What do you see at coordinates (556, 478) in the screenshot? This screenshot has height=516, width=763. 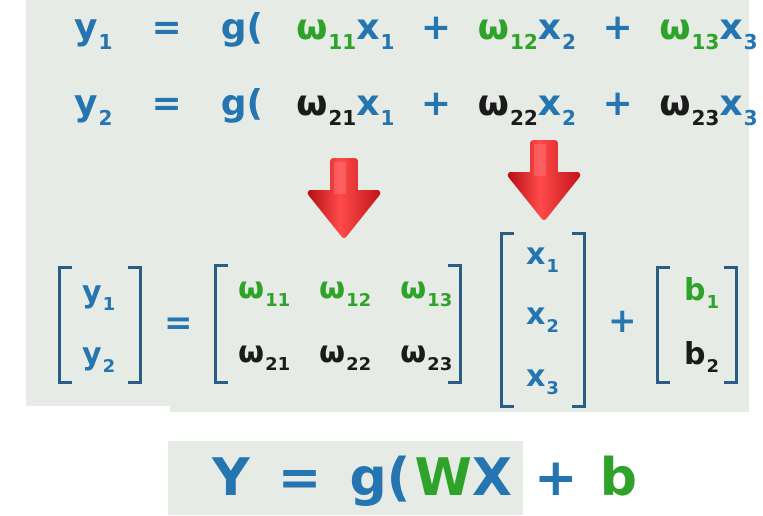 I see `compact-plus-sign: +` at bounding box center [556, 478].